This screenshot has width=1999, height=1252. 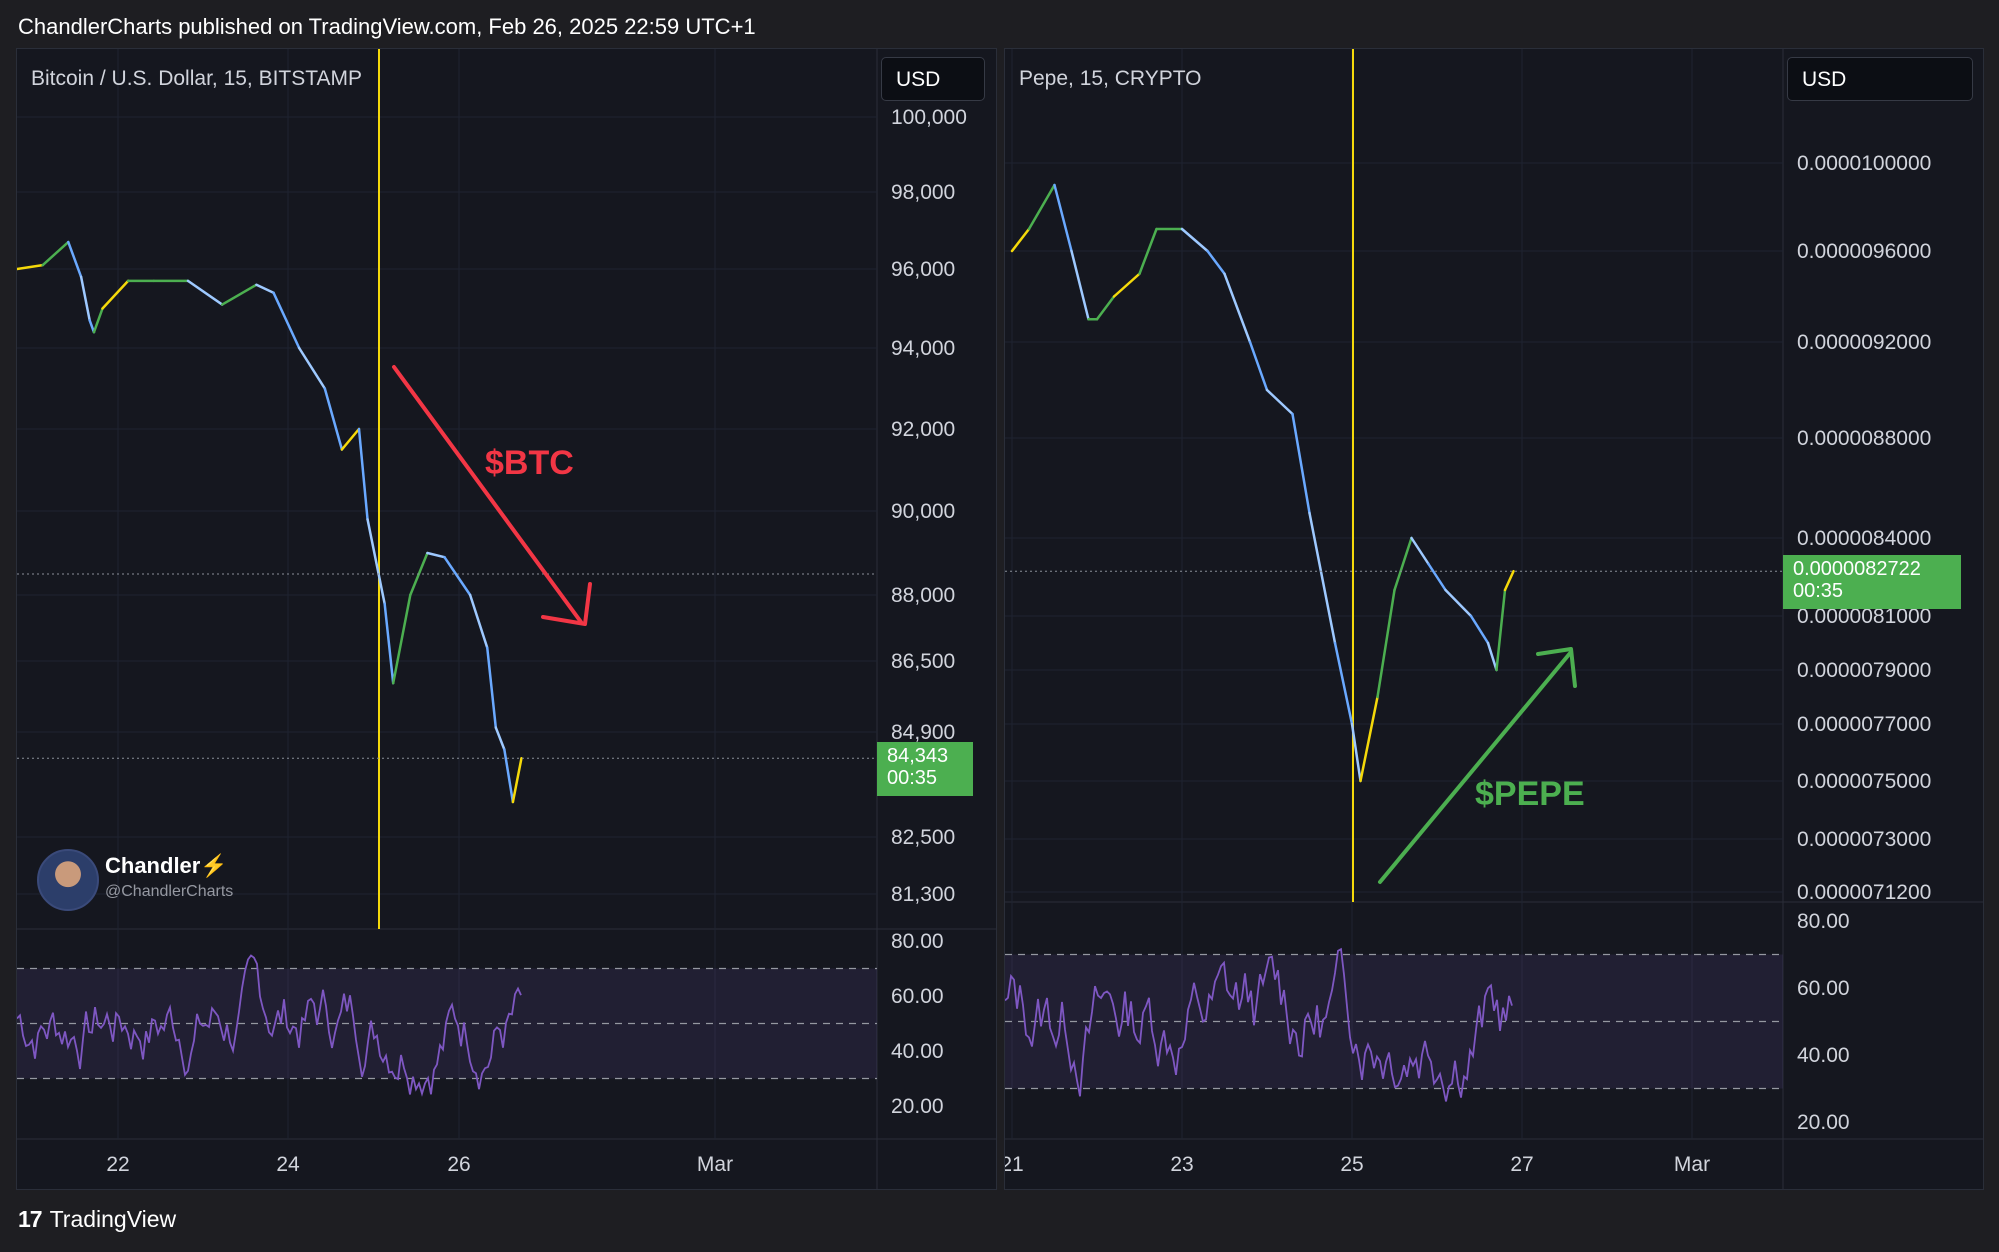 What do you see at coordinates (1864, 892) in the screenshot?
I see `y-tick-label: 0.0000071200` at bounding box center [1864, 892].